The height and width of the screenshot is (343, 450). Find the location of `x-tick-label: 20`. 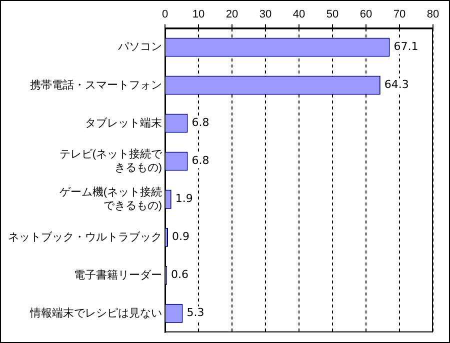

x-tick-label: 20 is located at coordinates (232, 14).